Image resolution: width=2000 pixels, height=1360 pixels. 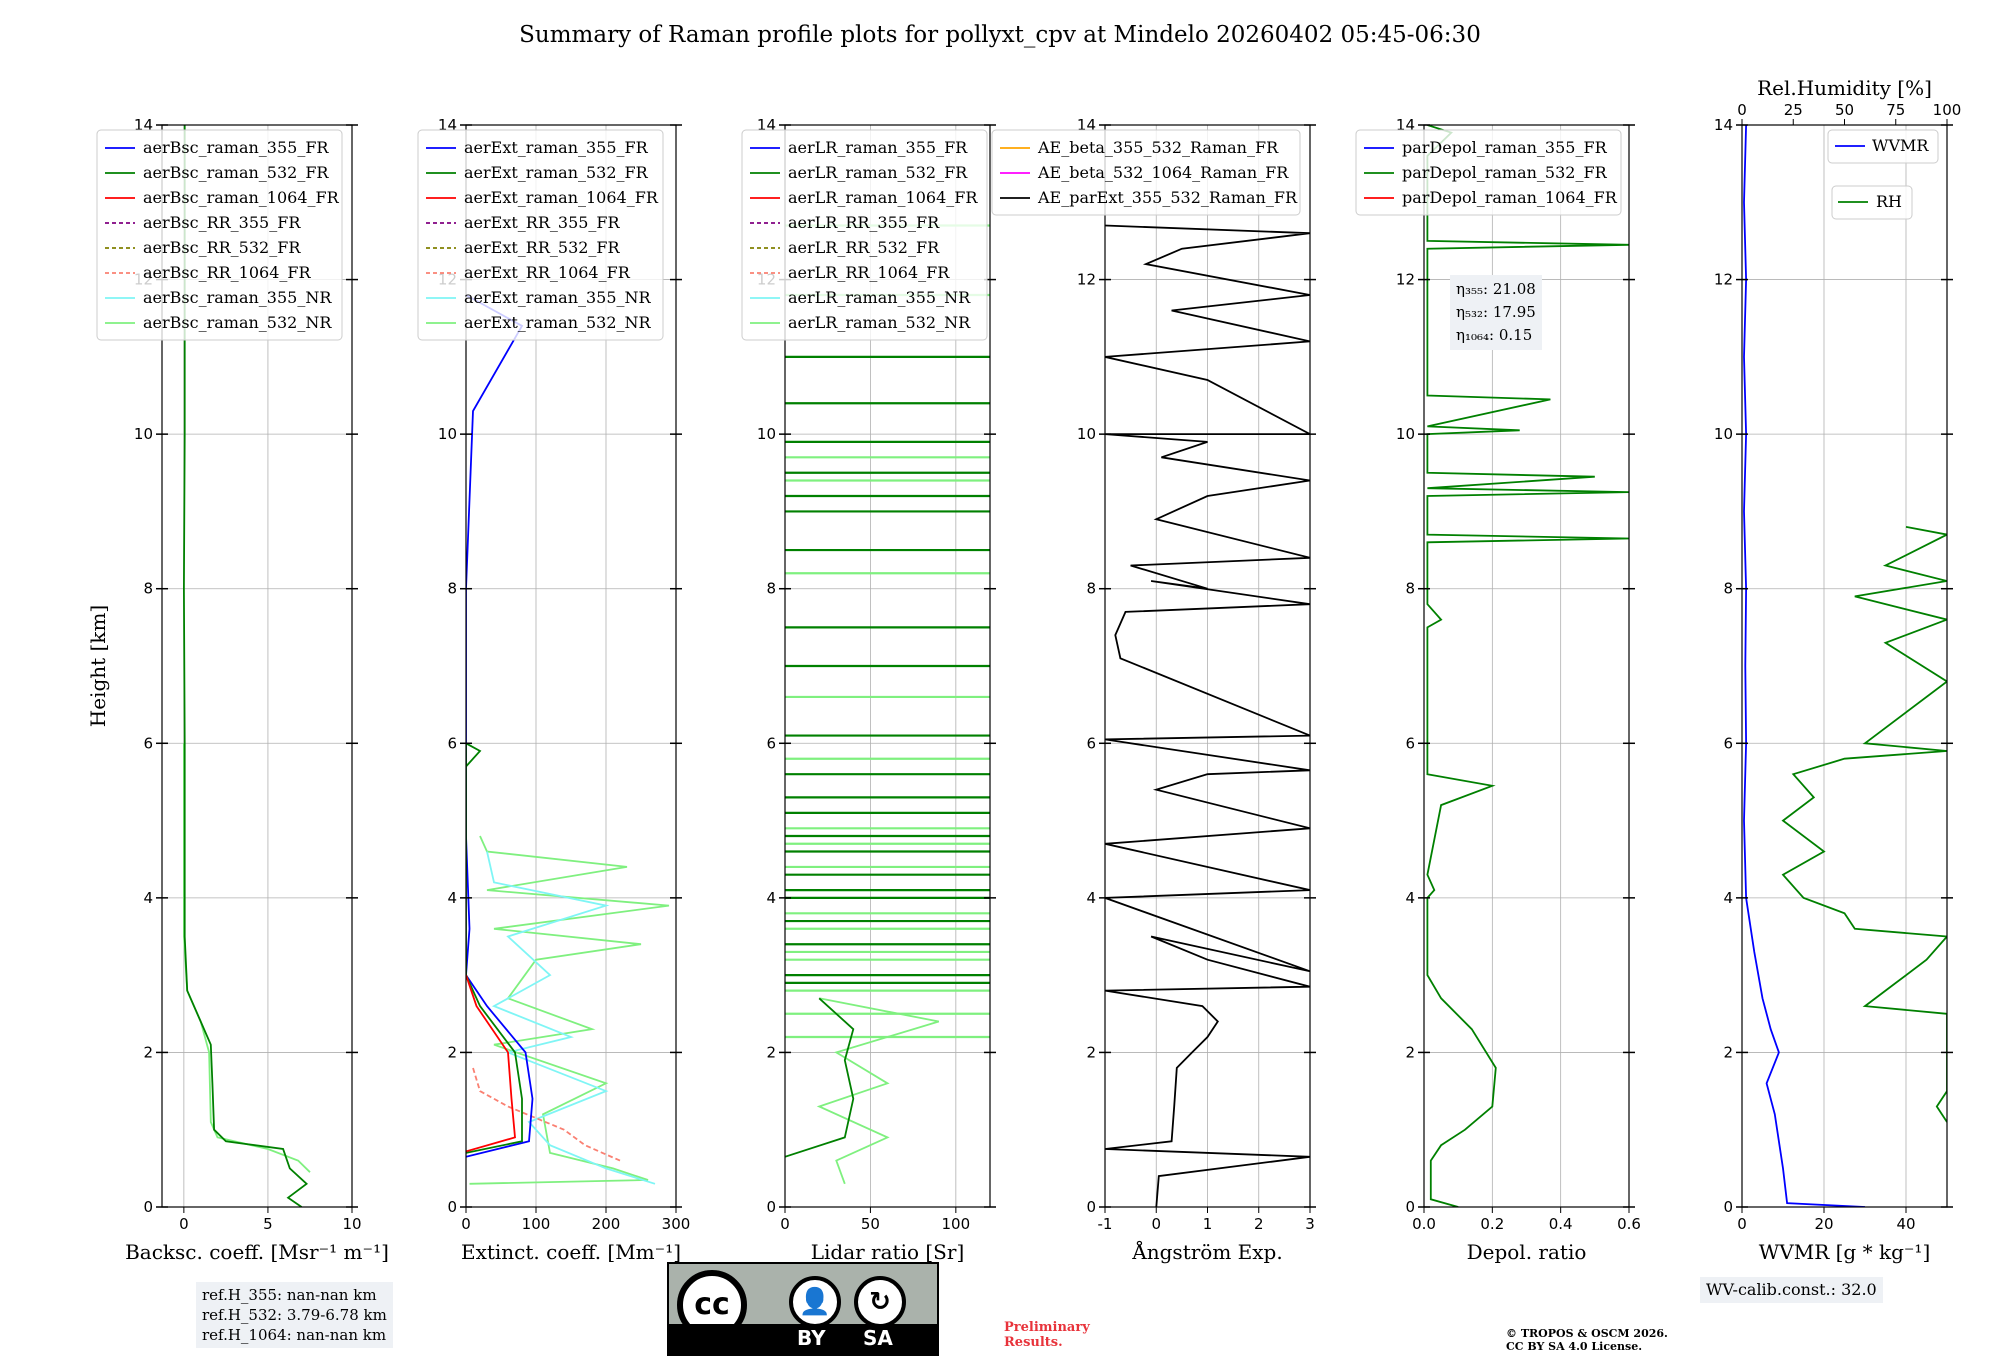 I want to click on series-line-aerExt_raman_532_NR, so click(x=569, y=1010).